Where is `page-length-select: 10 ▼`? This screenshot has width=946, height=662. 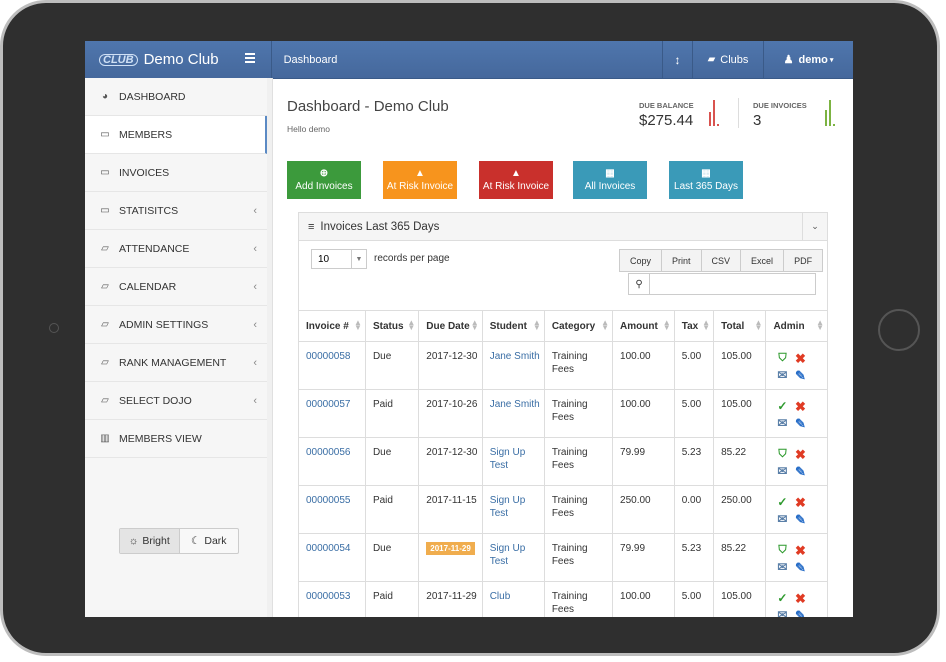
page-length-select: 10 ▼ is located at coordinates (339, 259).